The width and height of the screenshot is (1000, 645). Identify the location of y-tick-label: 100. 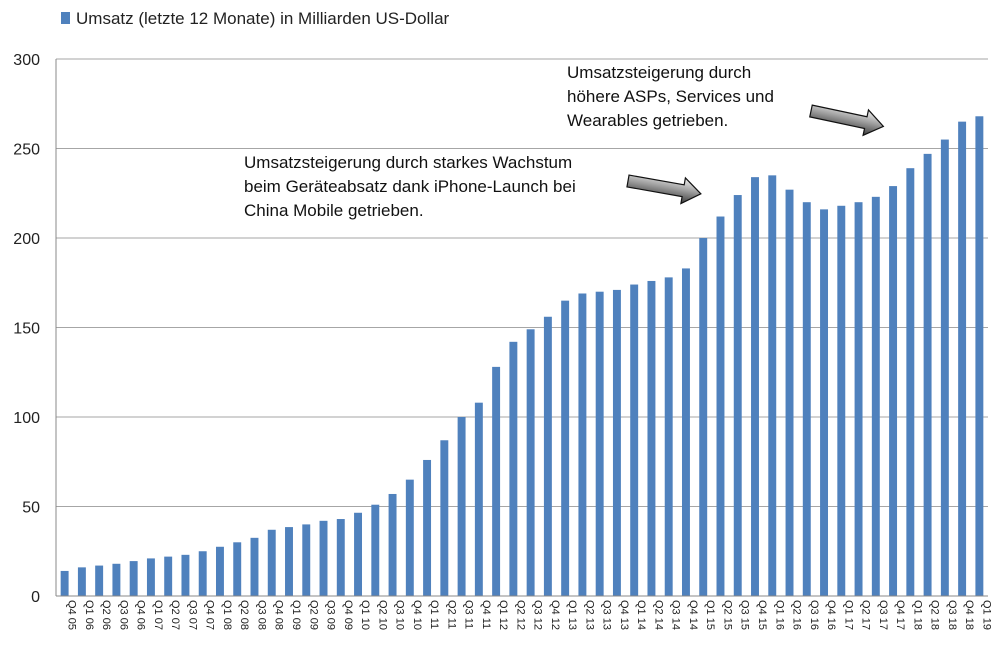
(26, 418).